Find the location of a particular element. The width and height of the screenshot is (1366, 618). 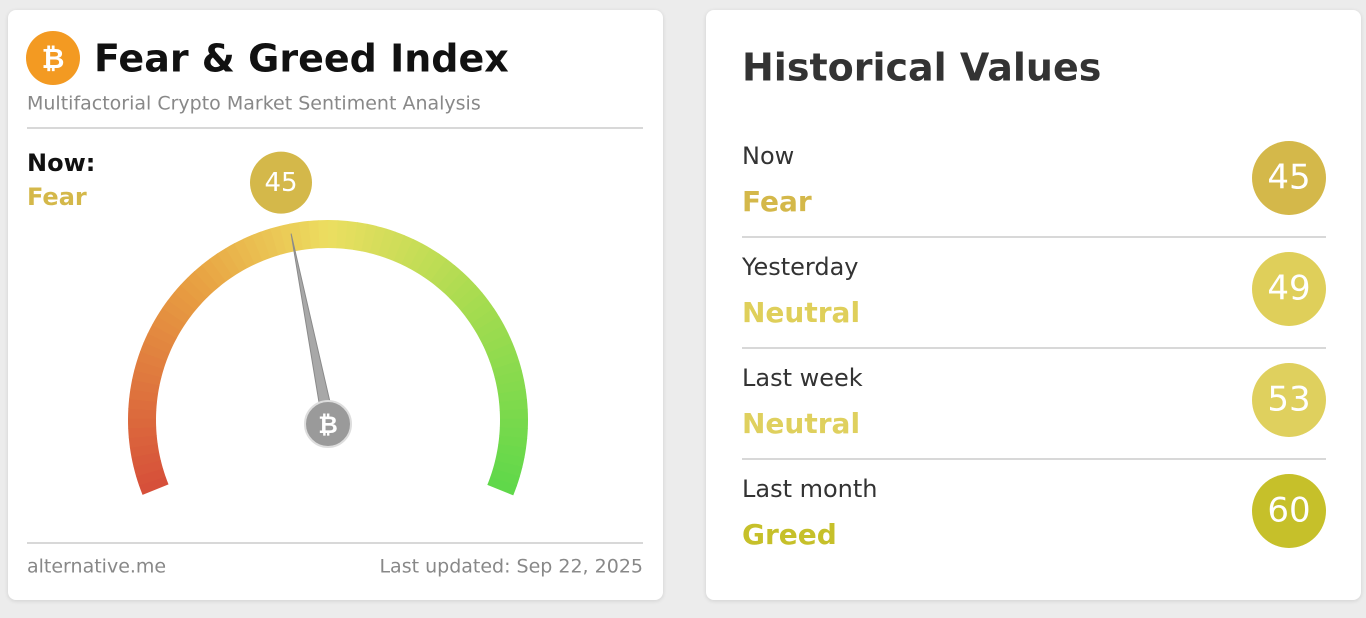

value-bubble is located at coordinates (280, 182).